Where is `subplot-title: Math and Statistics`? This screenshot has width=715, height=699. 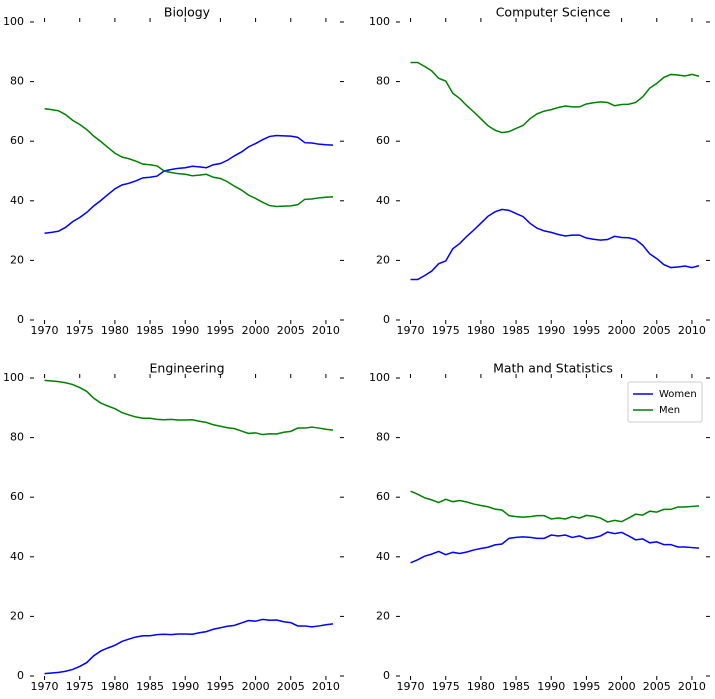
subplot-title: Math and Statistics is located at coordinates (553, 368).